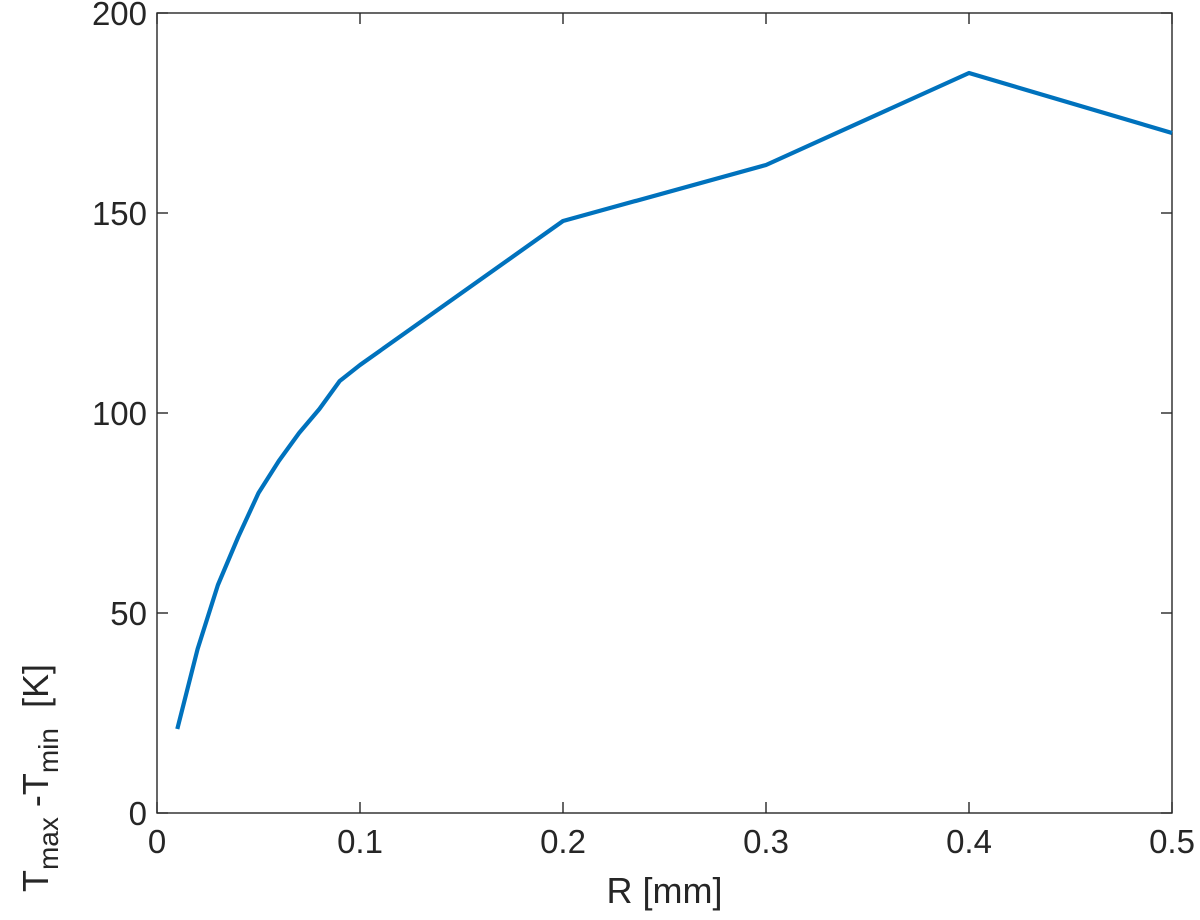 This screenshot has width=1200, height=920. I want to click on x-tick-label: 0.4, so click(969, 841).